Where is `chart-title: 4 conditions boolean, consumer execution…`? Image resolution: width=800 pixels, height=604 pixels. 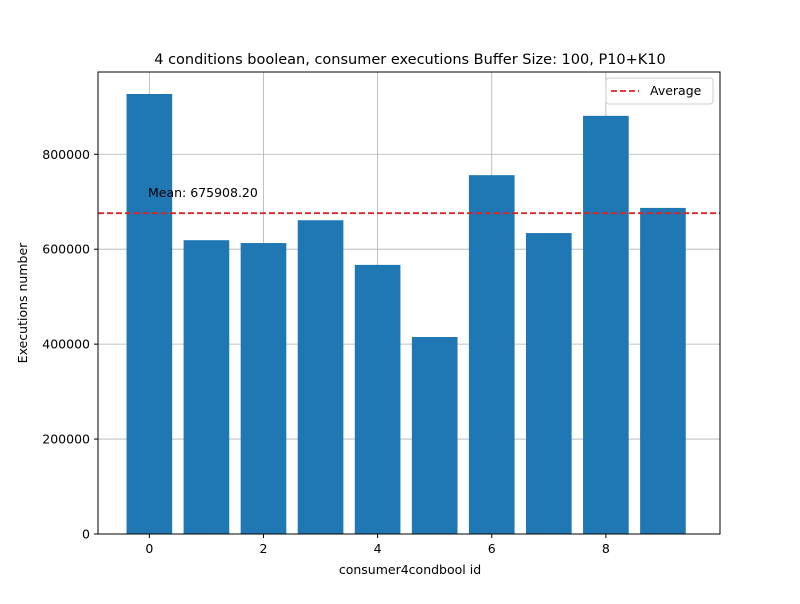 chart-title: 4 conditions boolean, consumer execution… is located at coordinates (410, 60).